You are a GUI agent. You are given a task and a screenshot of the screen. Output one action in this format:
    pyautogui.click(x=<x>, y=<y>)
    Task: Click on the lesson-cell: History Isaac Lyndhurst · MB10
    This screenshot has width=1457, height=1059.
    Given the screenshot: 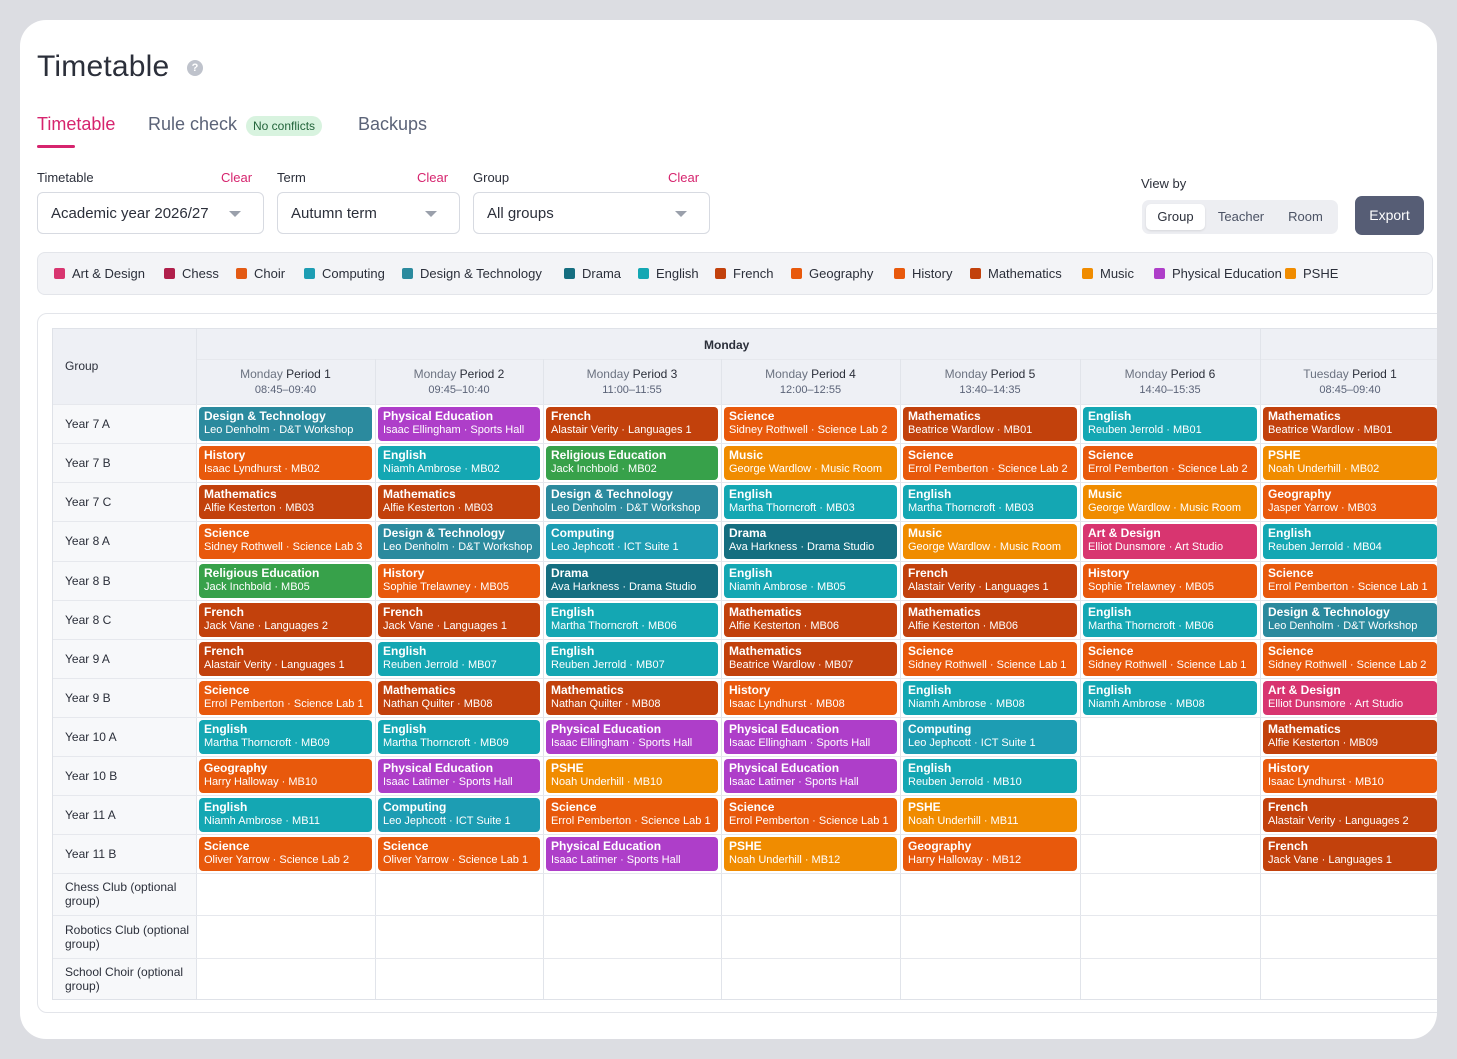 What is the action you would take?
    pyautogui.click(x=1350, y=776)
    